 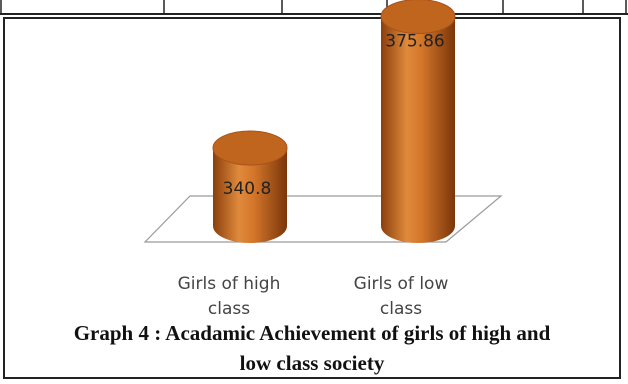 What do you see at coordinates (401, 309) in the screenshot?
I see `category-label-2-line-2: class` at bounding box center [401, 309].